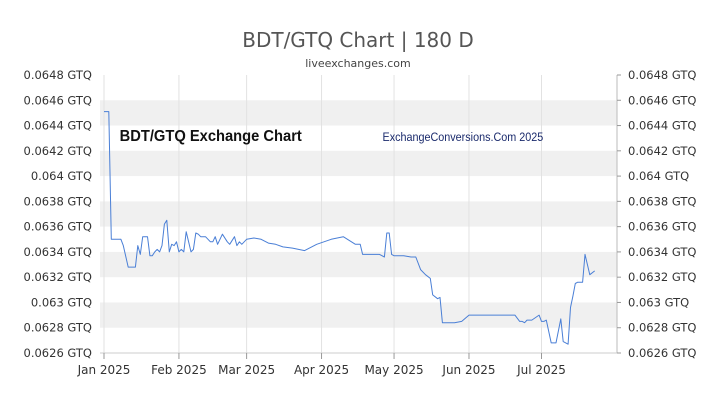 The height and width of the screenshot is (405, 720). What do you see at coordinates (662, 252) in the screenshot?
I see `y-tick-label-right: 0.0634 GTQ` at bounding box center [662, 252].